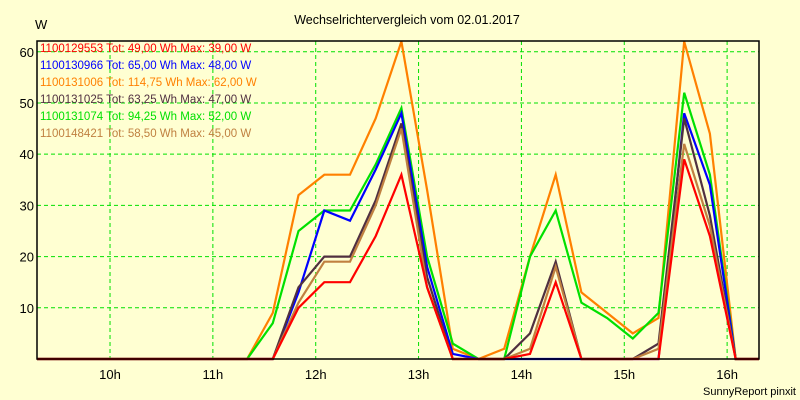 The height and width of the screenshot is (400, 800). Describe the element at coordinates (316, 374) in the screenshot. I see `x-tick-label: 12h` at that location.